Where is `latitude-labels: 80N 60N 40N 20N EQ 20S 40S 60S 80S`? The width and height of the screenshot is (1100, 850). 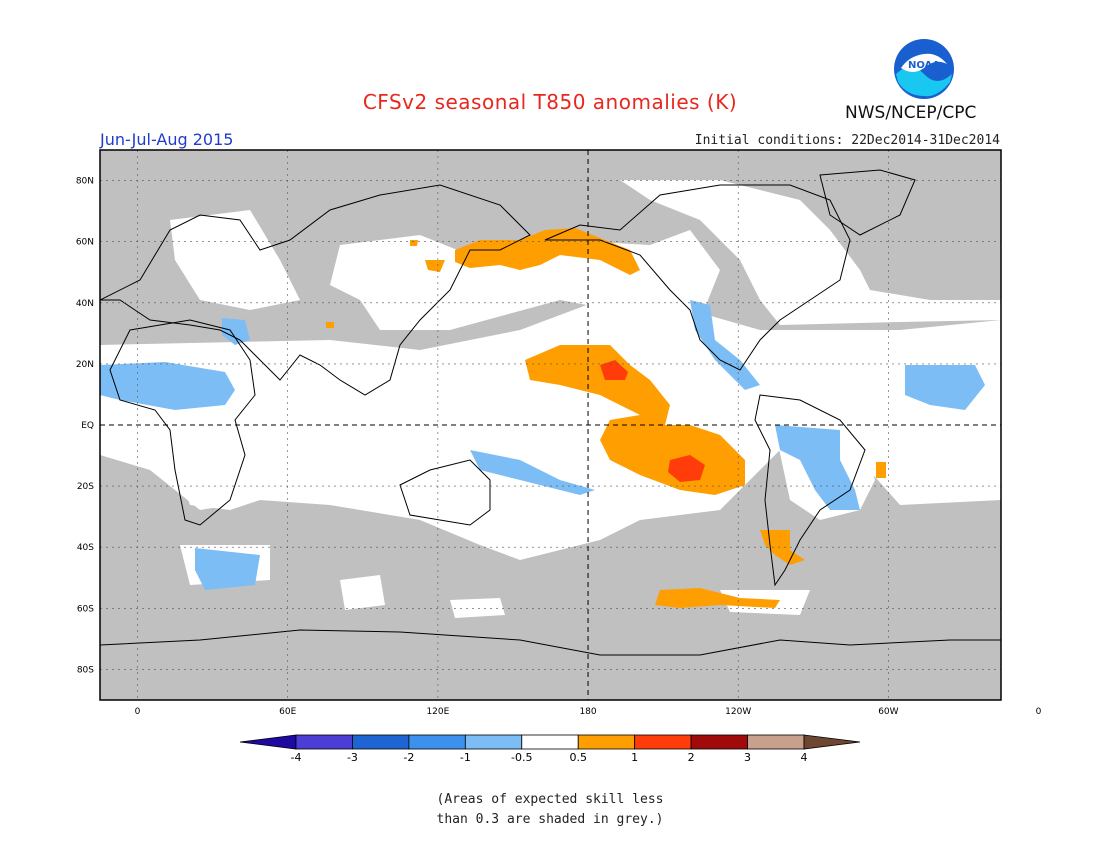
latitude-labels: 80N 60N 40N 20N EQ 20S 40S 60S 80S is located at coordinates (85, 426).